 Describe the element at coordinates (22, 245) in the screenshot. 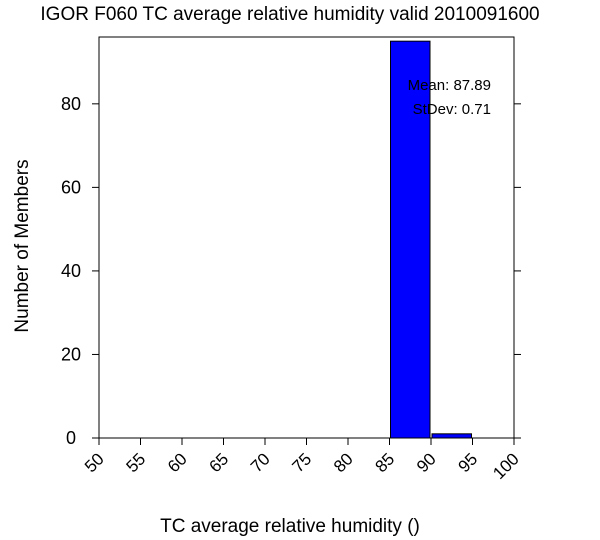

I see `y-axis-label: Number of Members` at that location.